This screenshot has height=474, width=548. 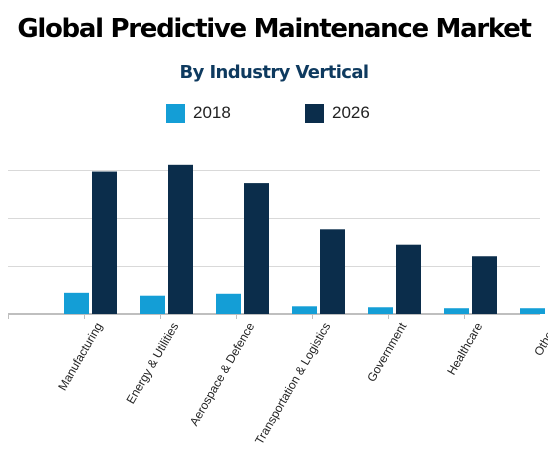 What do you see at coordinates (76, 303) in the screenshot?
I see `bar-2018-manufacturing` at bounding box center [76, 303].